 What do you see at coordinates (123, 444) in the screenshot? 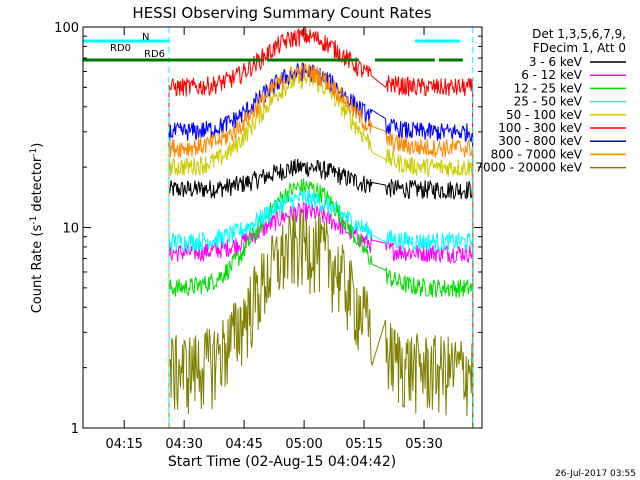
I see `x-tick-label: 04:15` at bounding box center [123, 444].